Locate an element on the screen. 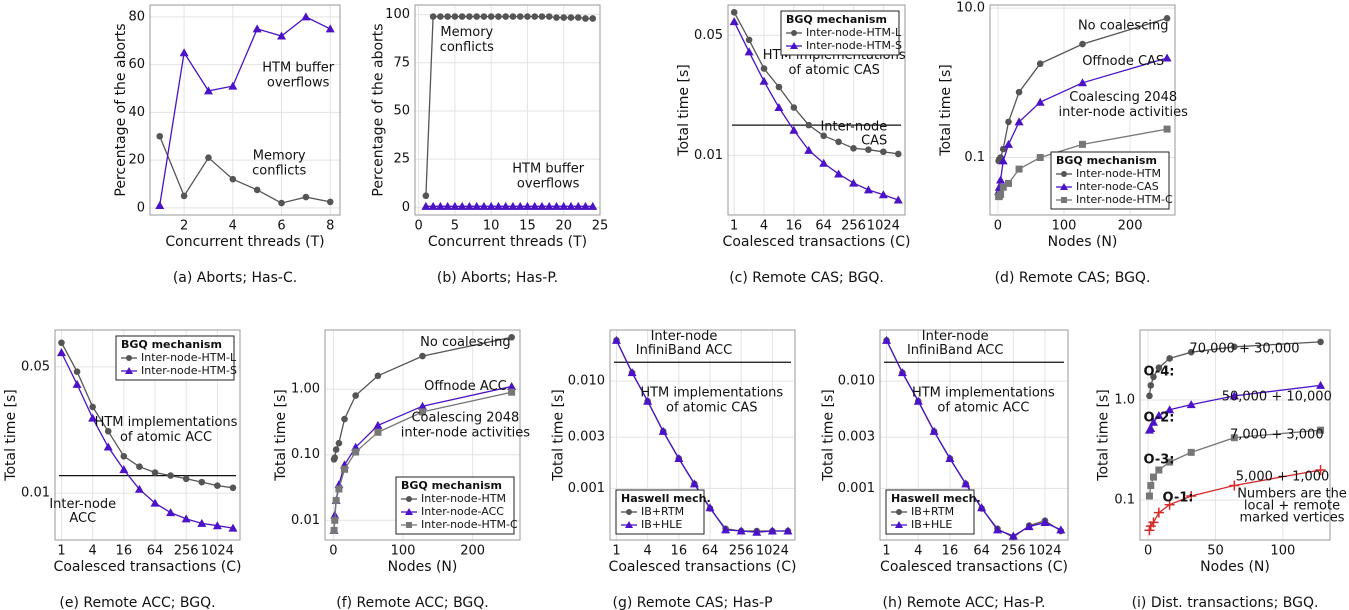 The height and width of the screenshot is (610, 1349). y-tick-label: 80 is located at coordinates (136, 16).